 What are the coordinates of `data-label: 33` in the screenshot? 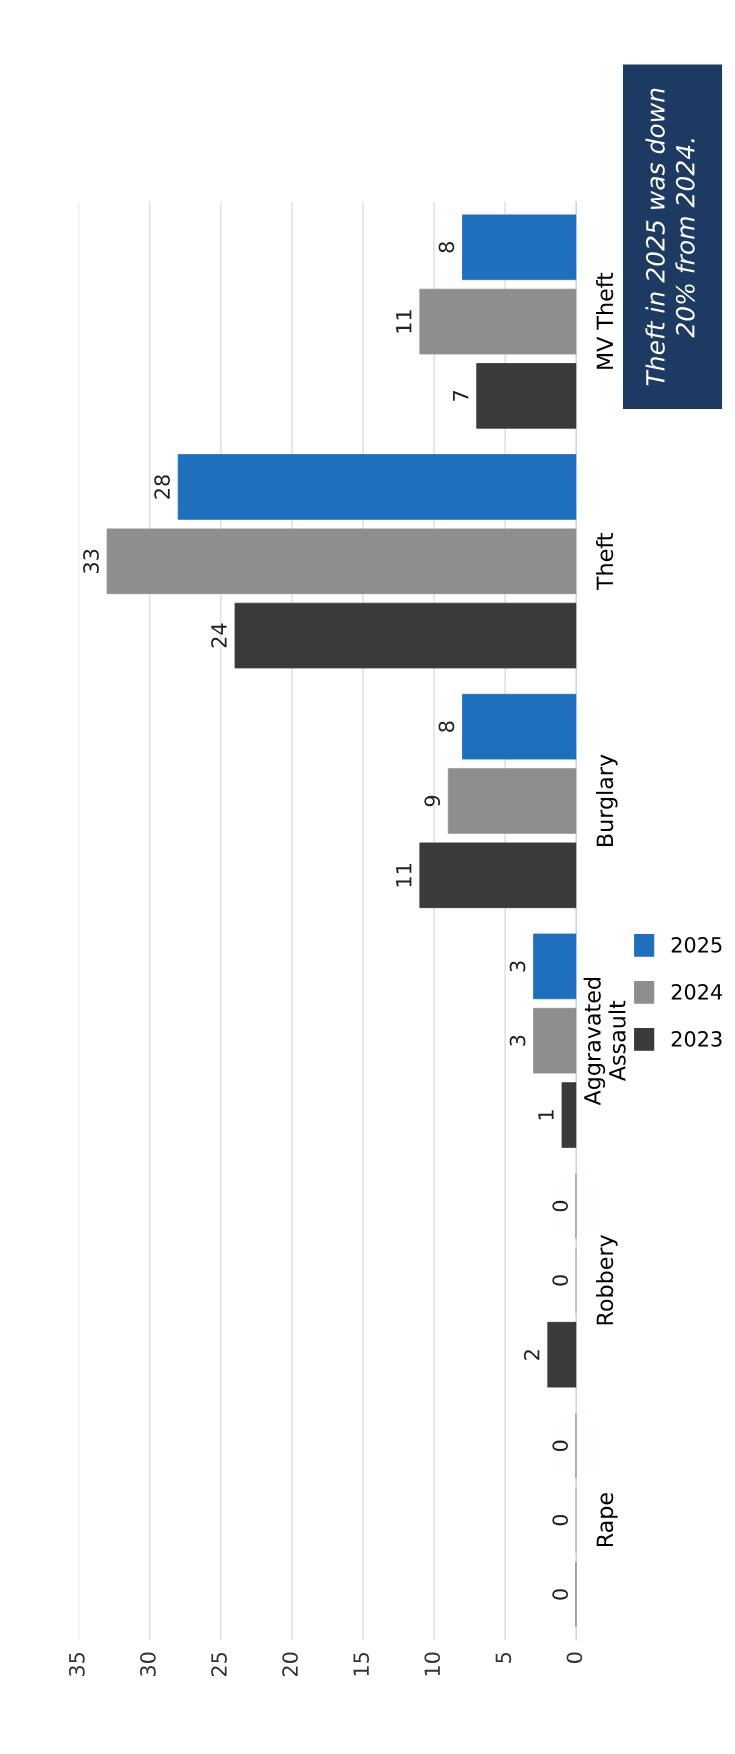 It's located at (91, 561).